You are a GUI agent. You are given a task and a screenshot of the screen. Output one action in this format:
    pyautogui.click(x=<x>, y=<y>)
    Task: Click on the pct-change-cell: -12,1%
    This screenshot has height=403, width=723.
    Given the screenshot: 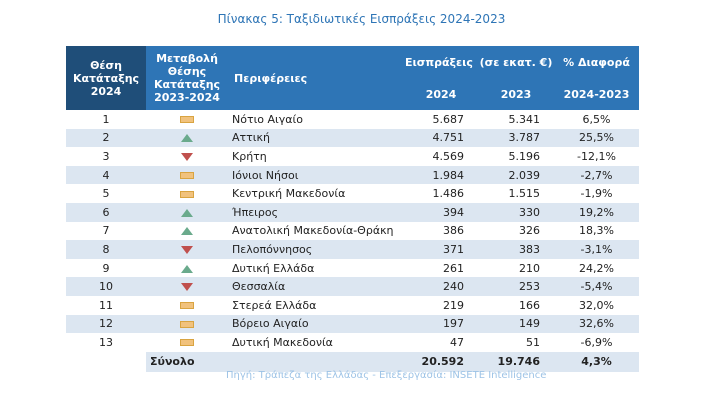 What is the action you would take?
    pyautogui.click(x=596, y=156)
    